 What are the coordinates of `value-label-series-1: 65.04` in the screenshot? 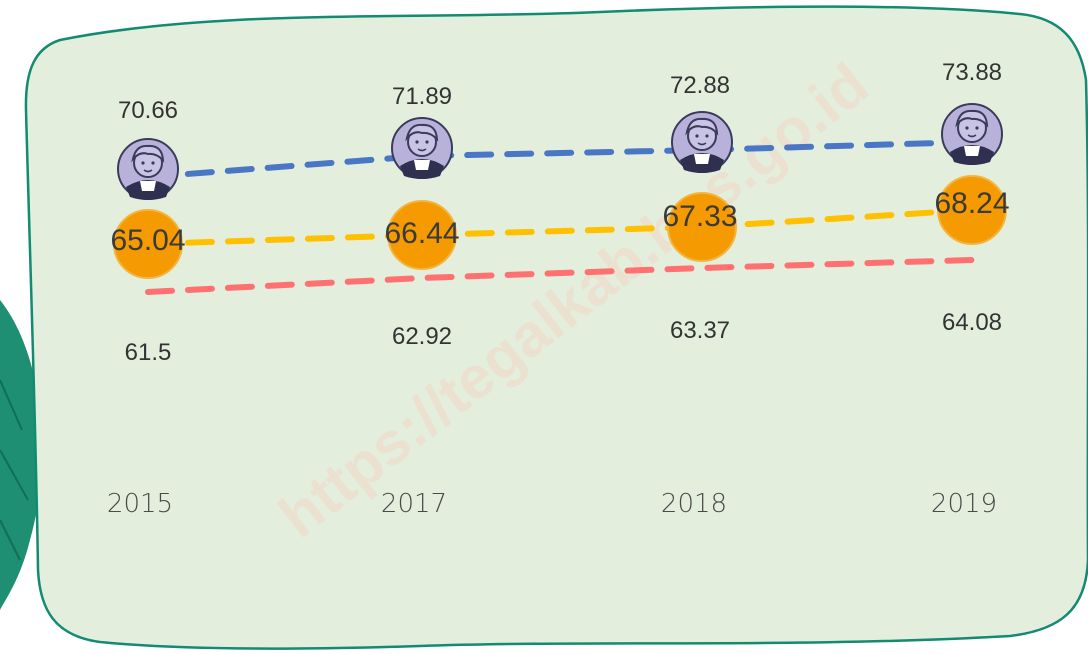 It's located at (147, 240).